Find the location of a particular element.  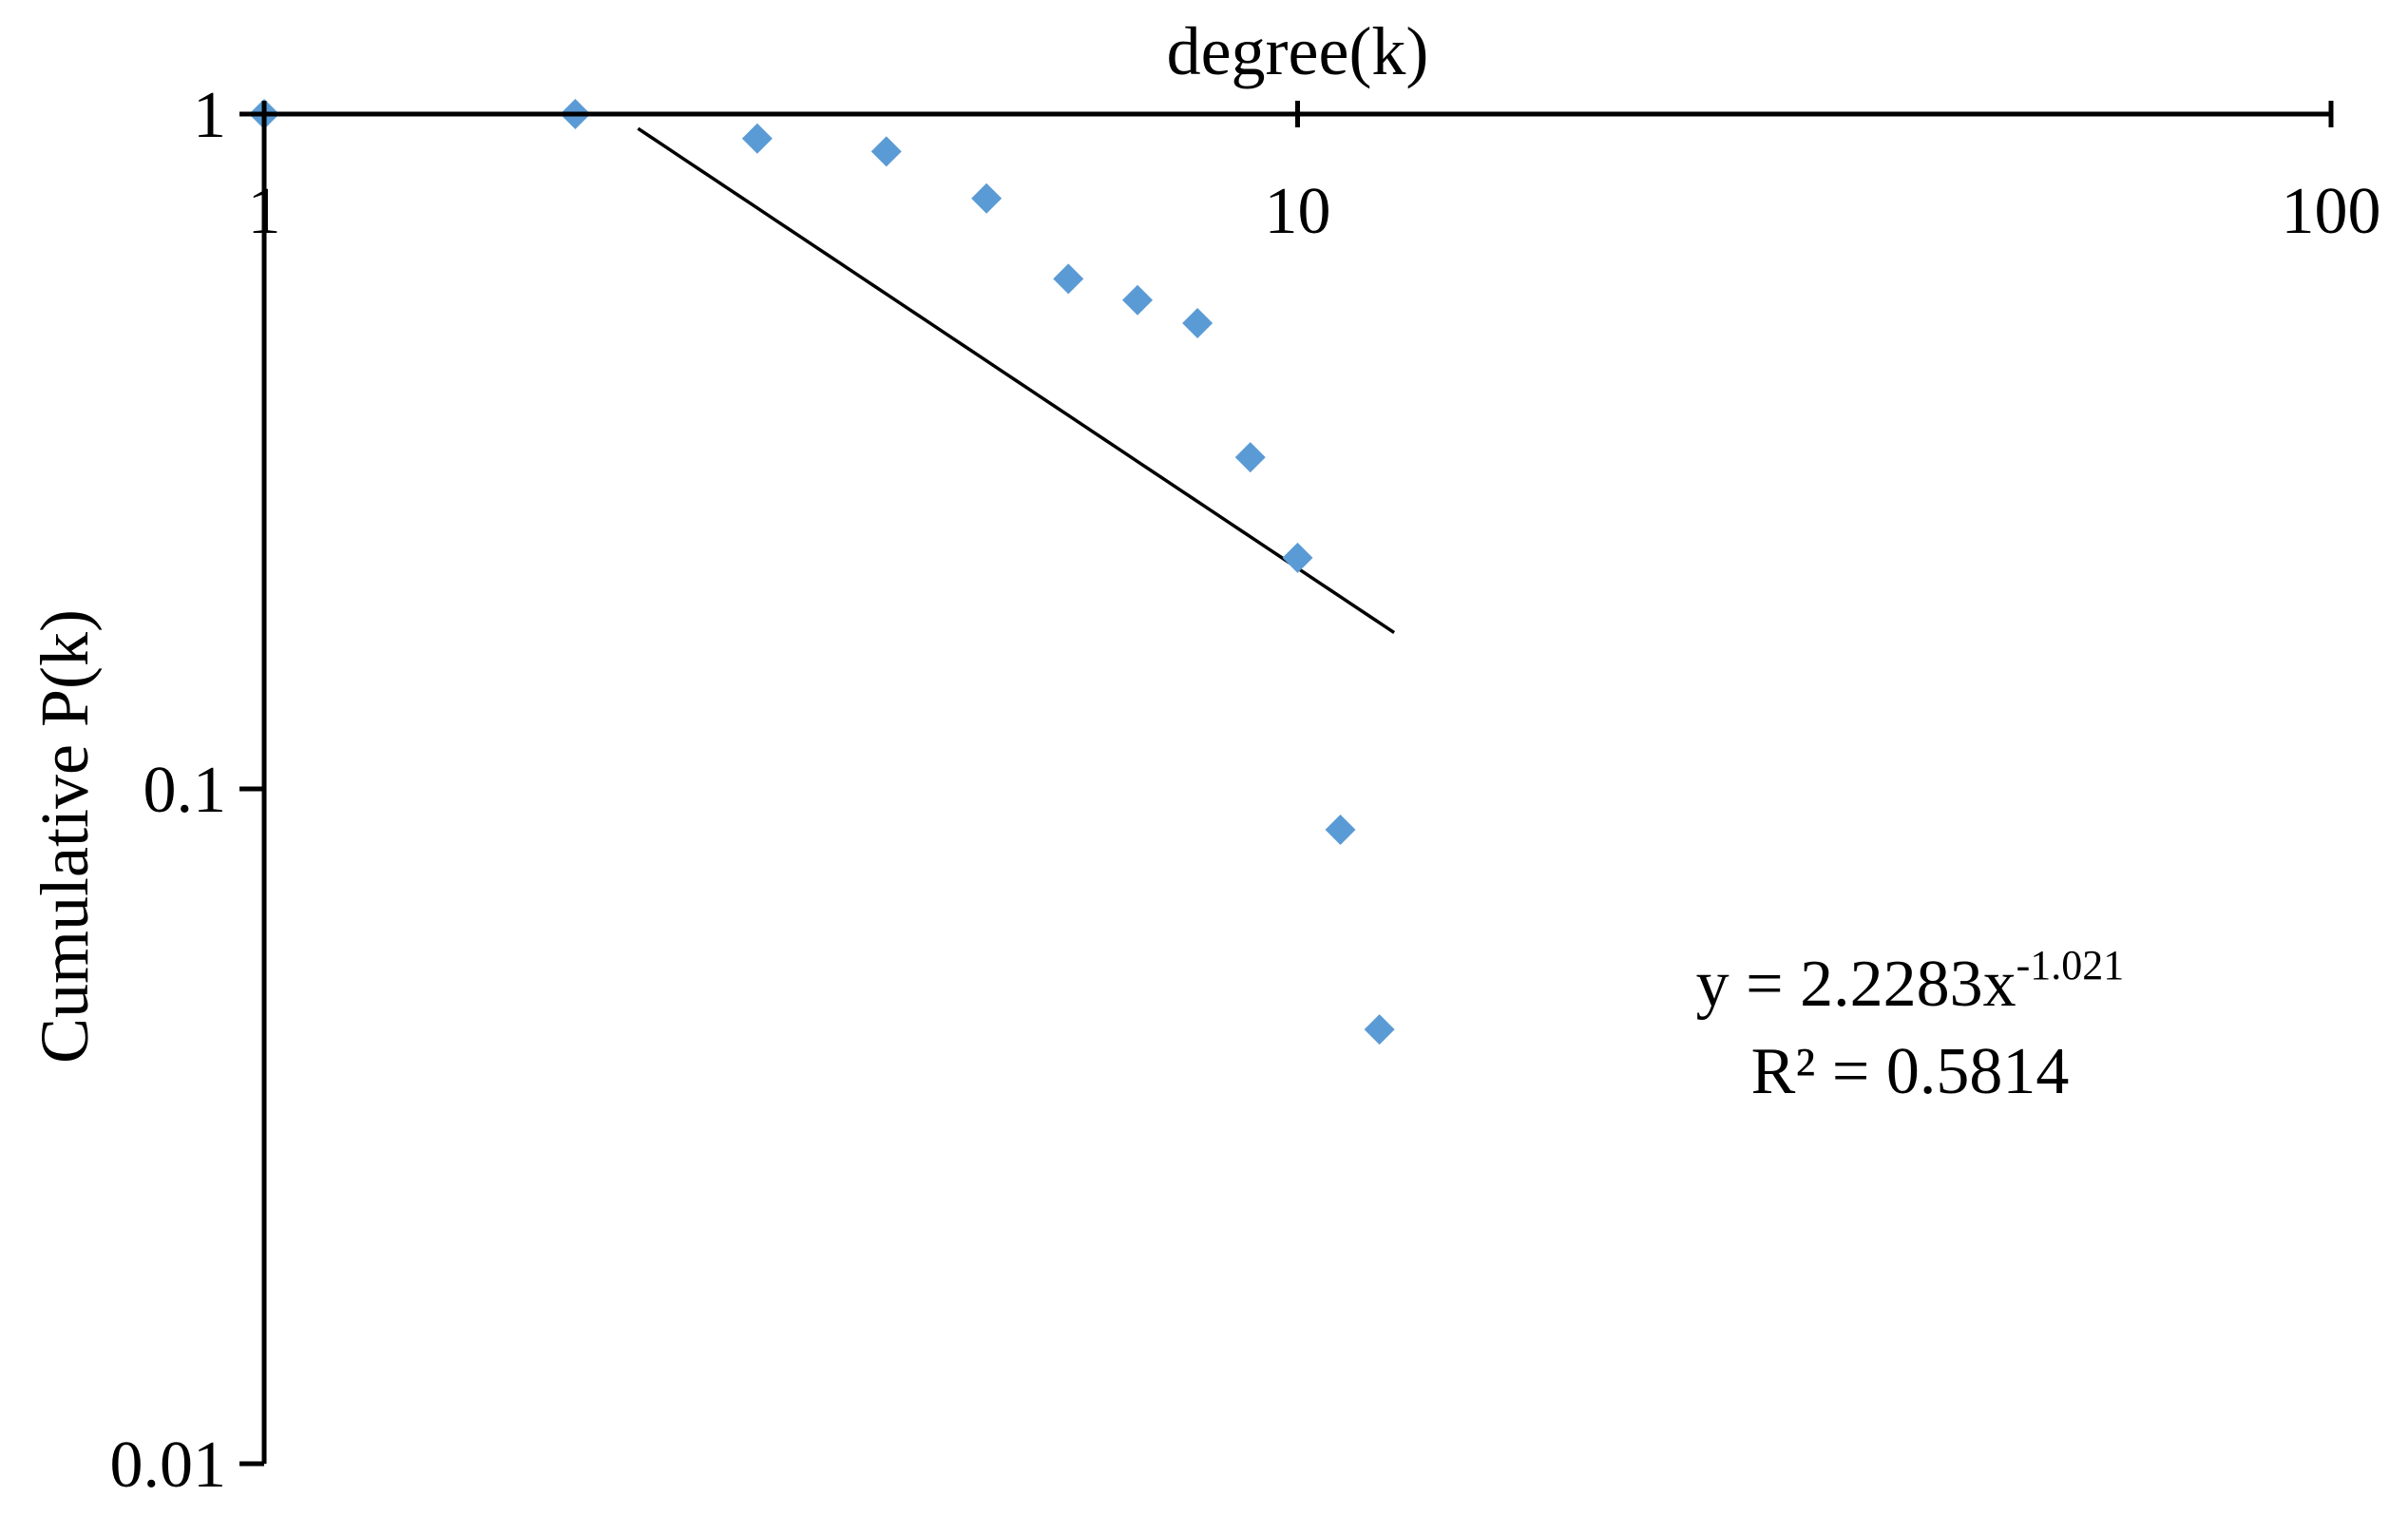

x-tick-label-0: 1 is located at coordinates (264, 212).